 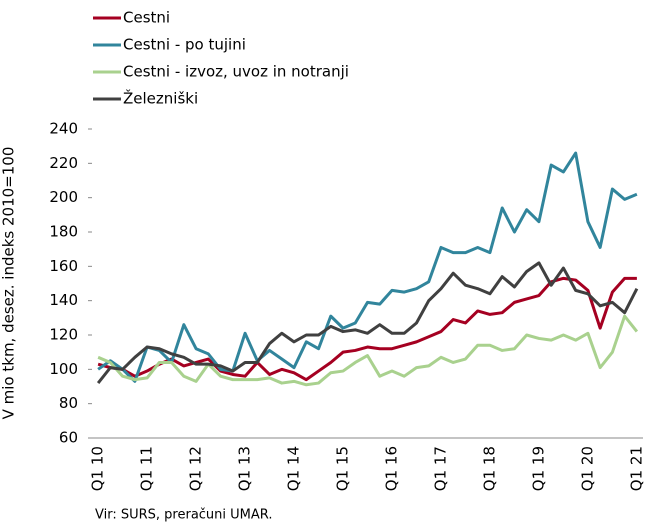 What do you see at coordinates (63, 266) in the screenshot?
I see `y-tick-label: 160` at bounding box center [63, 266].